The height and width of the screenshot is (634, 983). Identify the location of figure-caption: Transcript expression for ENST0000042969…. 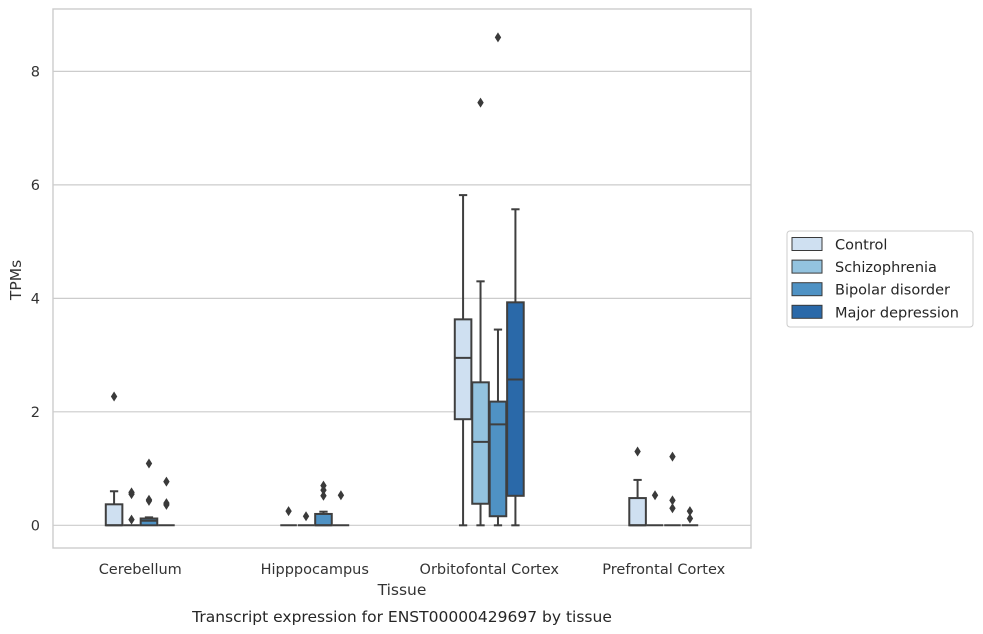
(401, 617).